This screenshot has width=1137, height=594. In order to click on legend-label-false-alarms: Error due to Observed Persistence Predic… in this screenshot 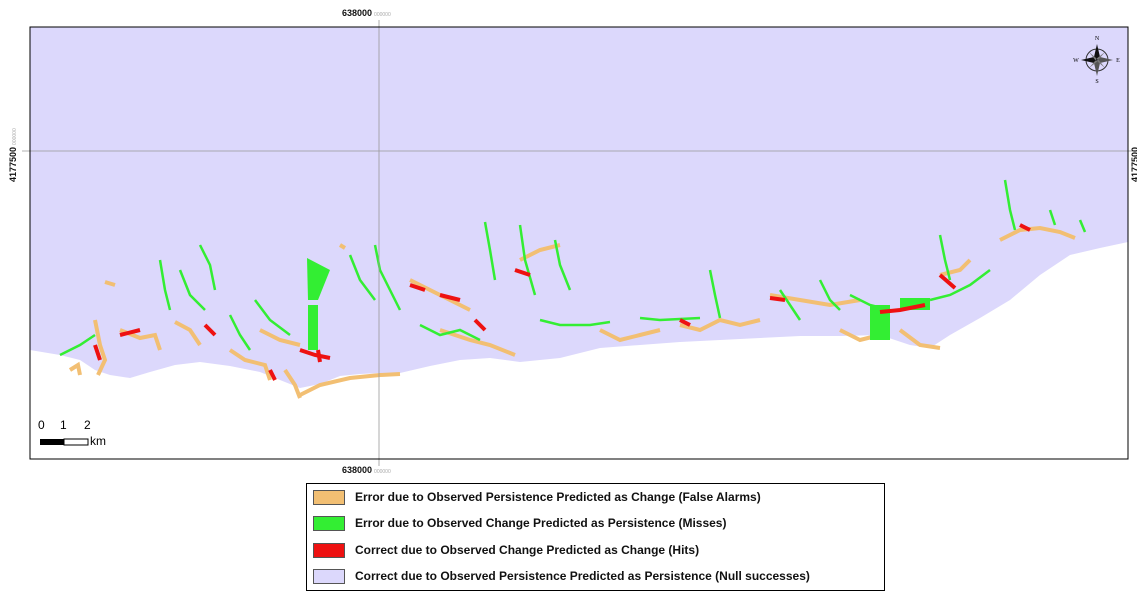, I will do `click(558, 497)`.